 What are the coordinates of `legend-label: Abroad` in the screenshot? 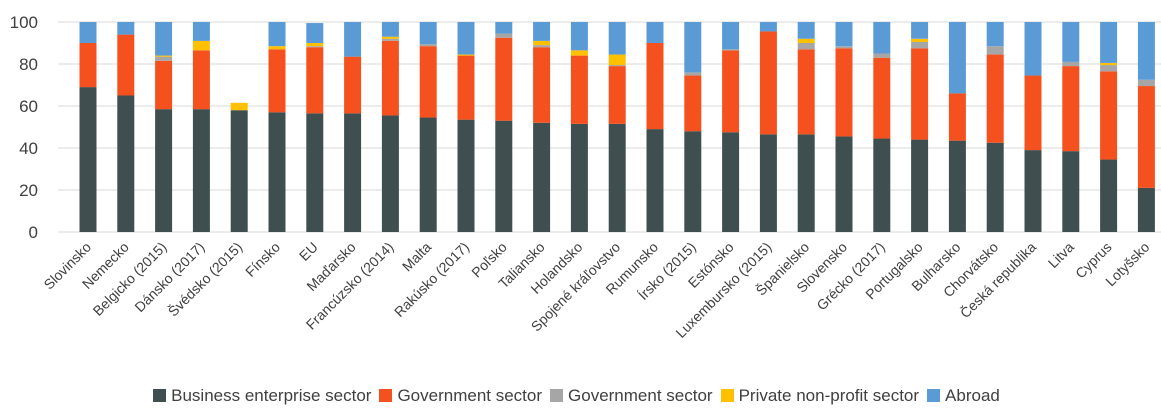 It's located at (972, 395).